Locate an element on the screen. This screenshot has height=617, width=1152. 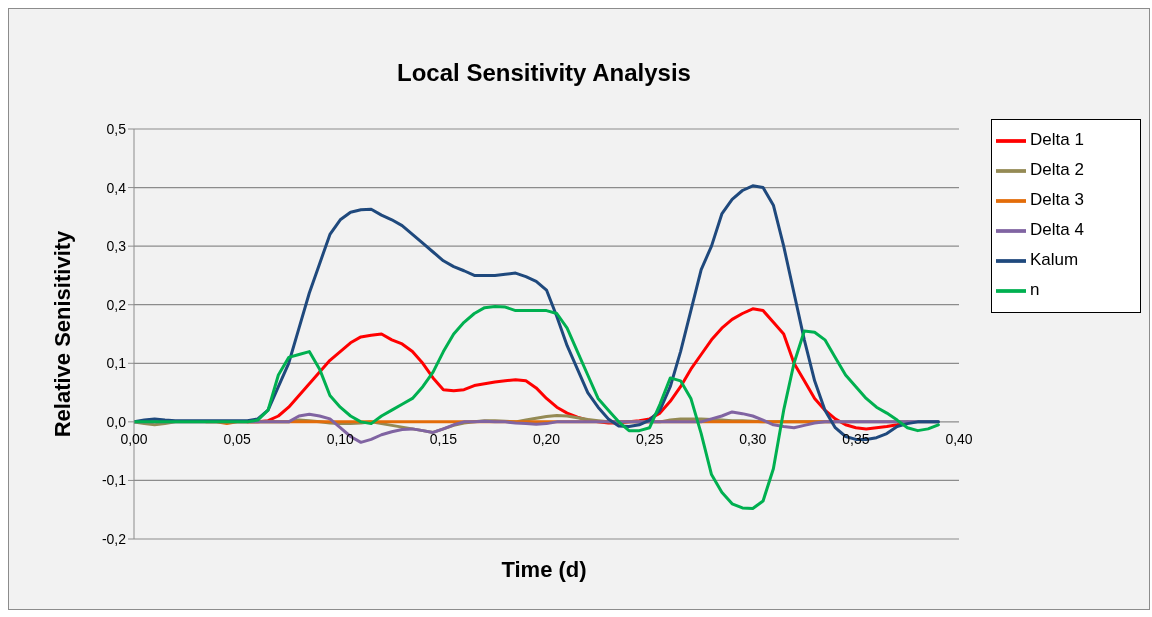
x-tick-label: 0,15 is located at coordinates (443, 438).